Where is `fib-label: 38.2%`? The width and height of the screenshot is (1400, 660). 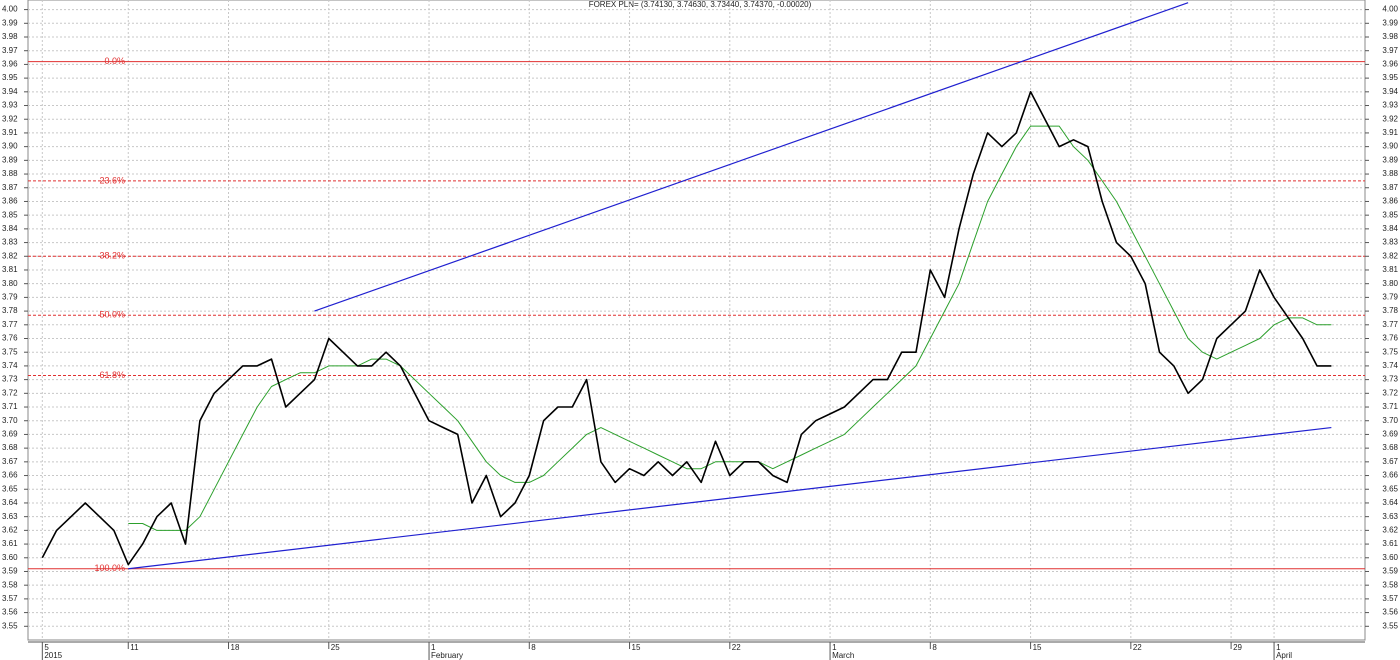 fib-label: 38.2% is located at coordinates (112, 256).